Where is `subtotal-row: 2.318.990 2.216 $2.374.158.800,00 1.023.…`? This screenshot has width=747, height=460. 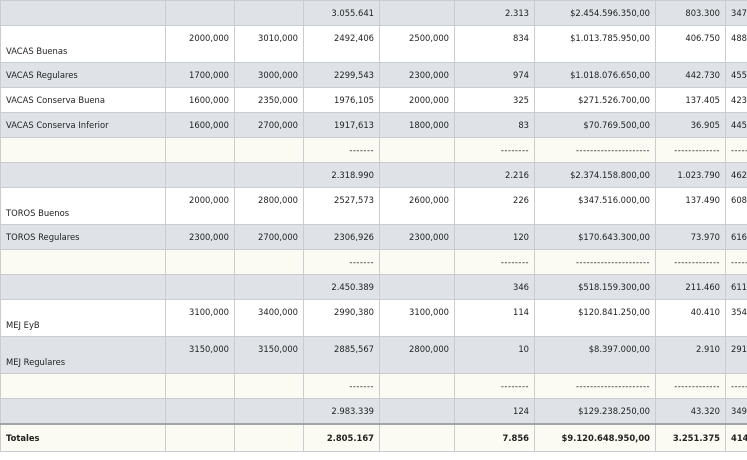
subtotal-row: 2.318.990 2.216 $2.374.158.800,00 1.023.… is located at coordinates (373, 175).